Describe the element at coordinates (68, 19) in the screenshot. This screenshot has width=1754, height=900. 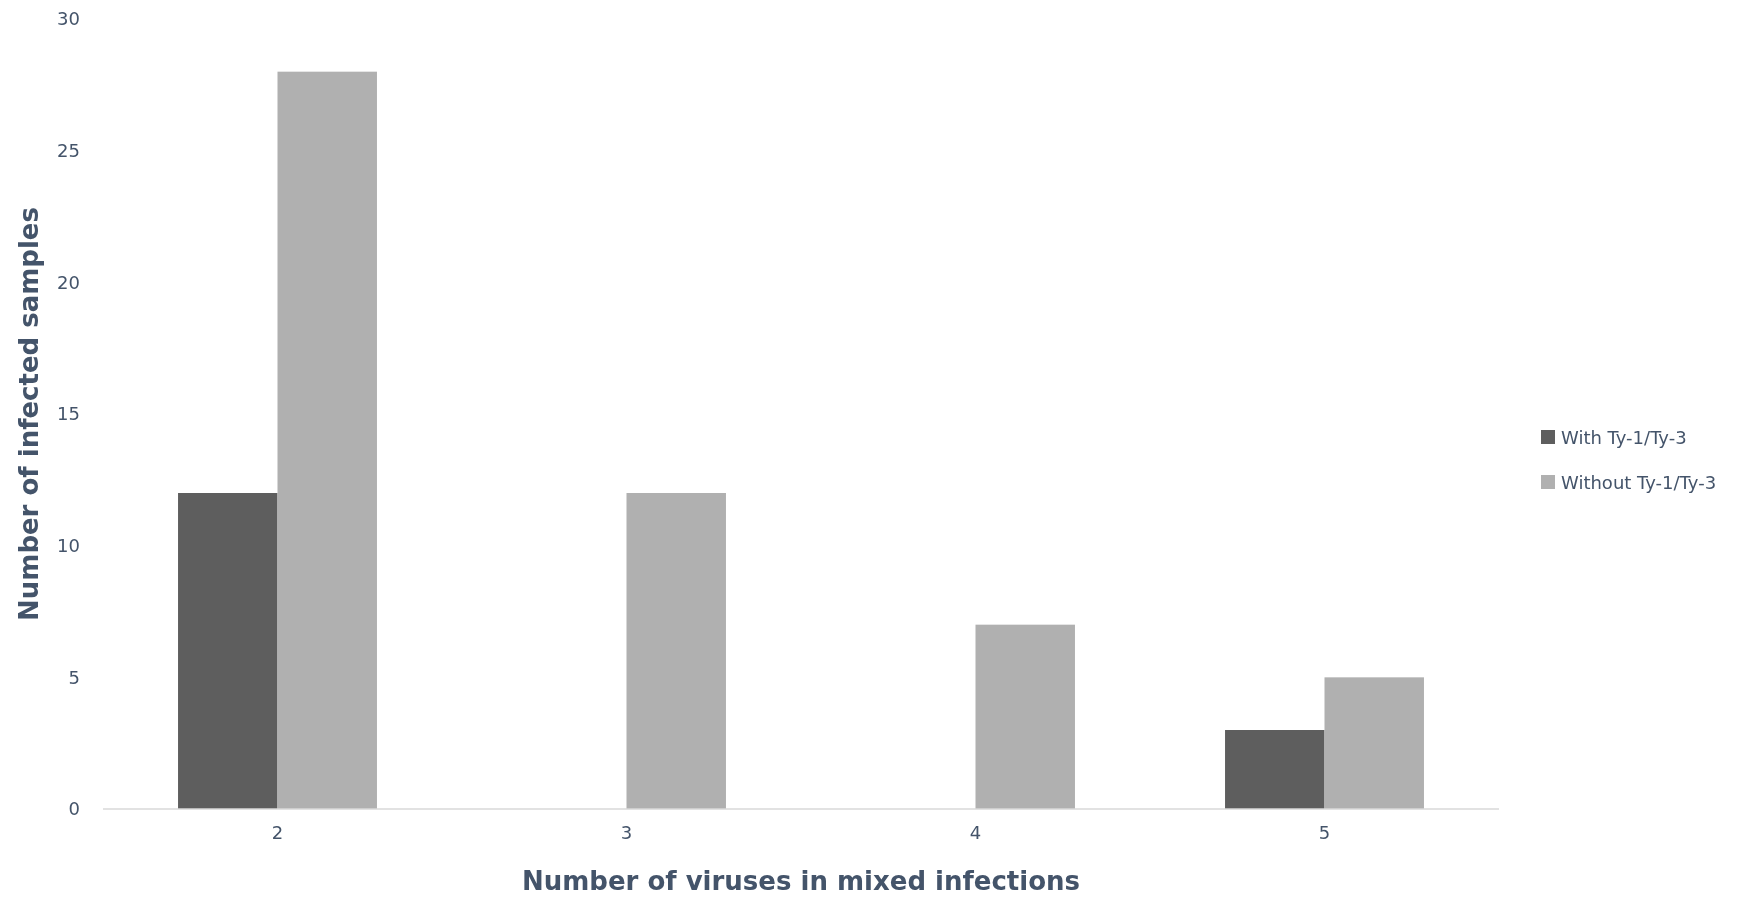
I see `y-tick-label: 30` at that location.